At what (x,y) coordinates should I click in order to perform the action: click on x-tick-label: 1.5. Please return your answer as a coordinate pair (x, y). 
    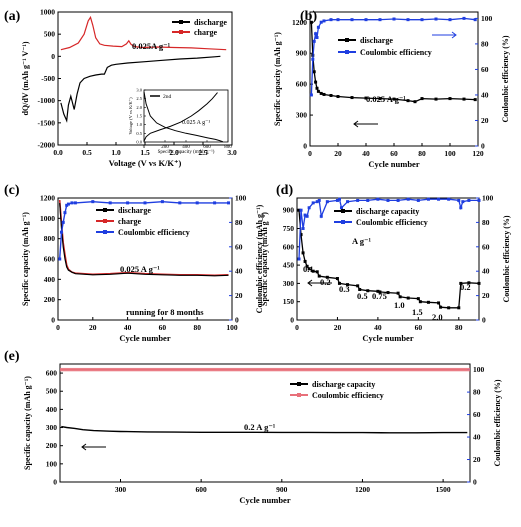
    Looking at the image, I should click on (145, 152).